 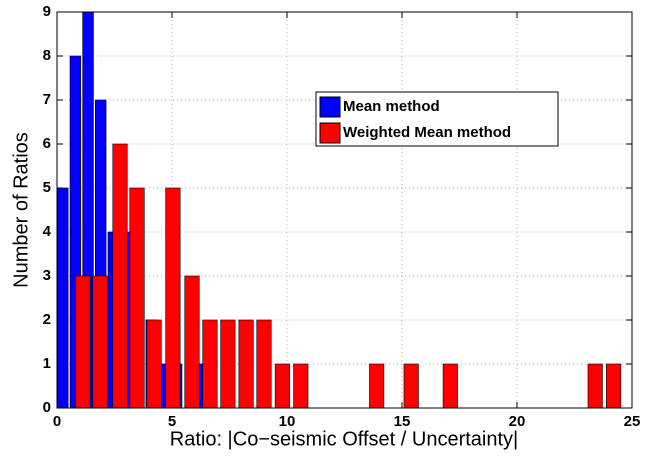 What do you see at coordinates (427, 132) in the screenshot?
I see `legend-label: Weighted Mean method` at bounding box center [427, 132].